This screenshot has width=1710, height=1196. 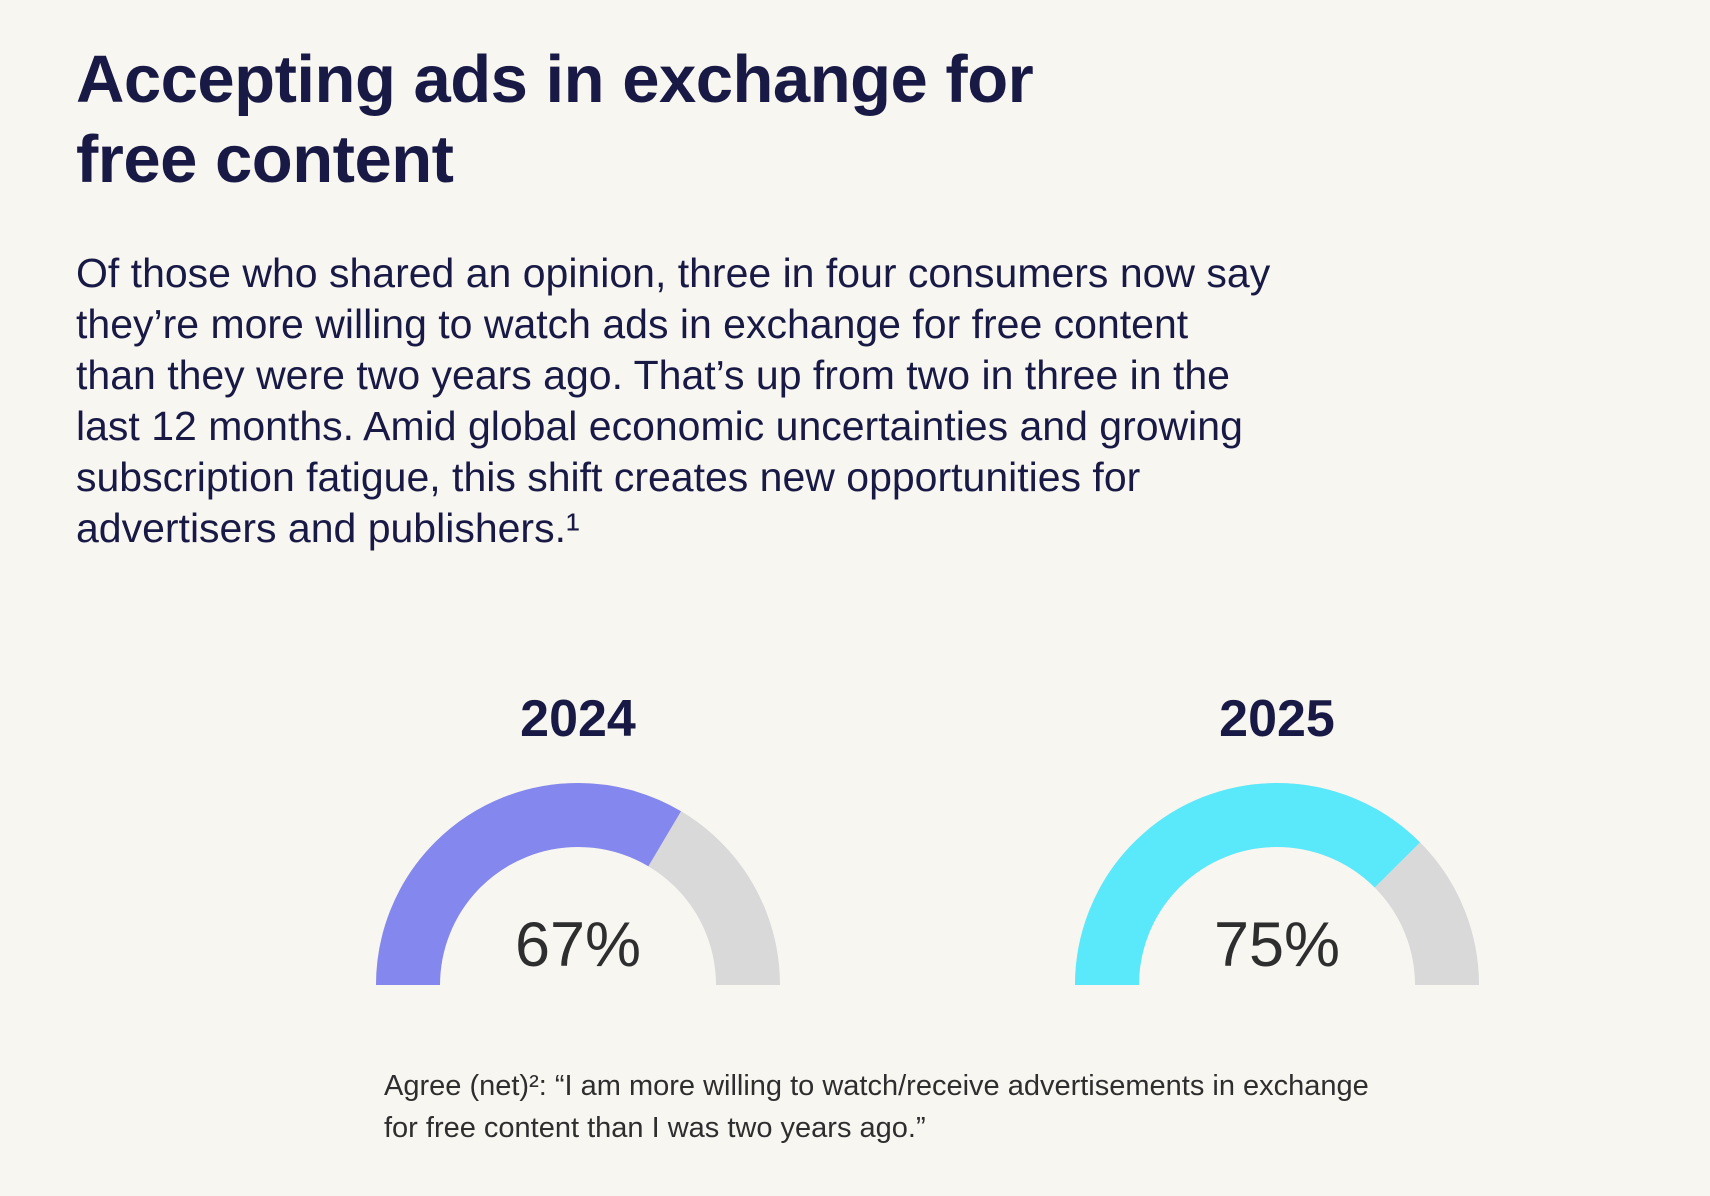 What do you see at coordinates (578, 719) in the screenshot?
I see `gauge-2024-year-label: 2024` at bounding box center [578, 719].